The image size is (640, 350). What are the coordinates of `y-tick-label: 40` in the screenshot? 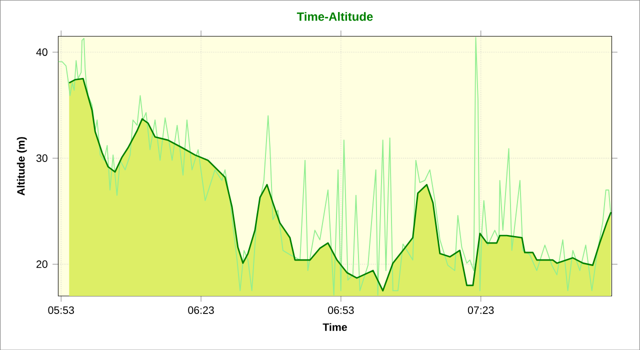 It's located at (42, 52).